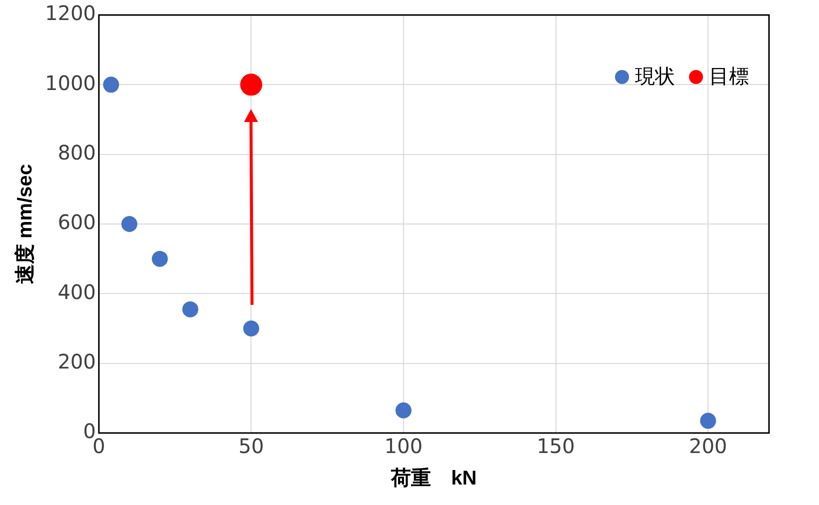 This screenshot has height=505, width=819. I want to click on y-tick-label: 600, so click(77, 222).